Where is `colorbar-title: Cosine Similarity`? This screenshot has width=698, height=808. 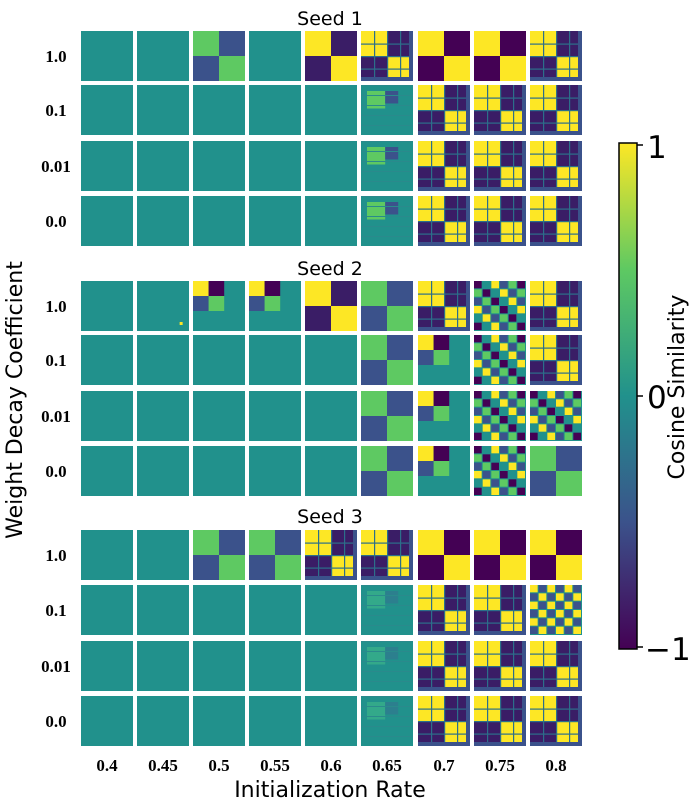 colorbar-title: Cosine Similarity is located at coordinates (677, 387).